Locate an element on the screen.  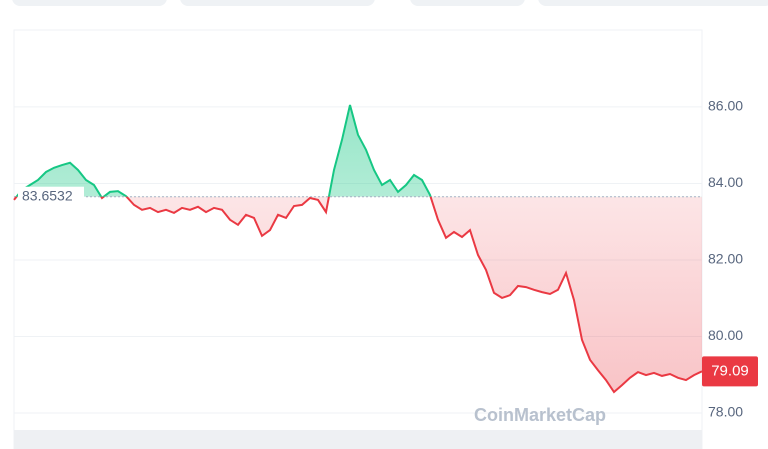
baseline-label: 83.6532 is located at coordinates (47, 195).